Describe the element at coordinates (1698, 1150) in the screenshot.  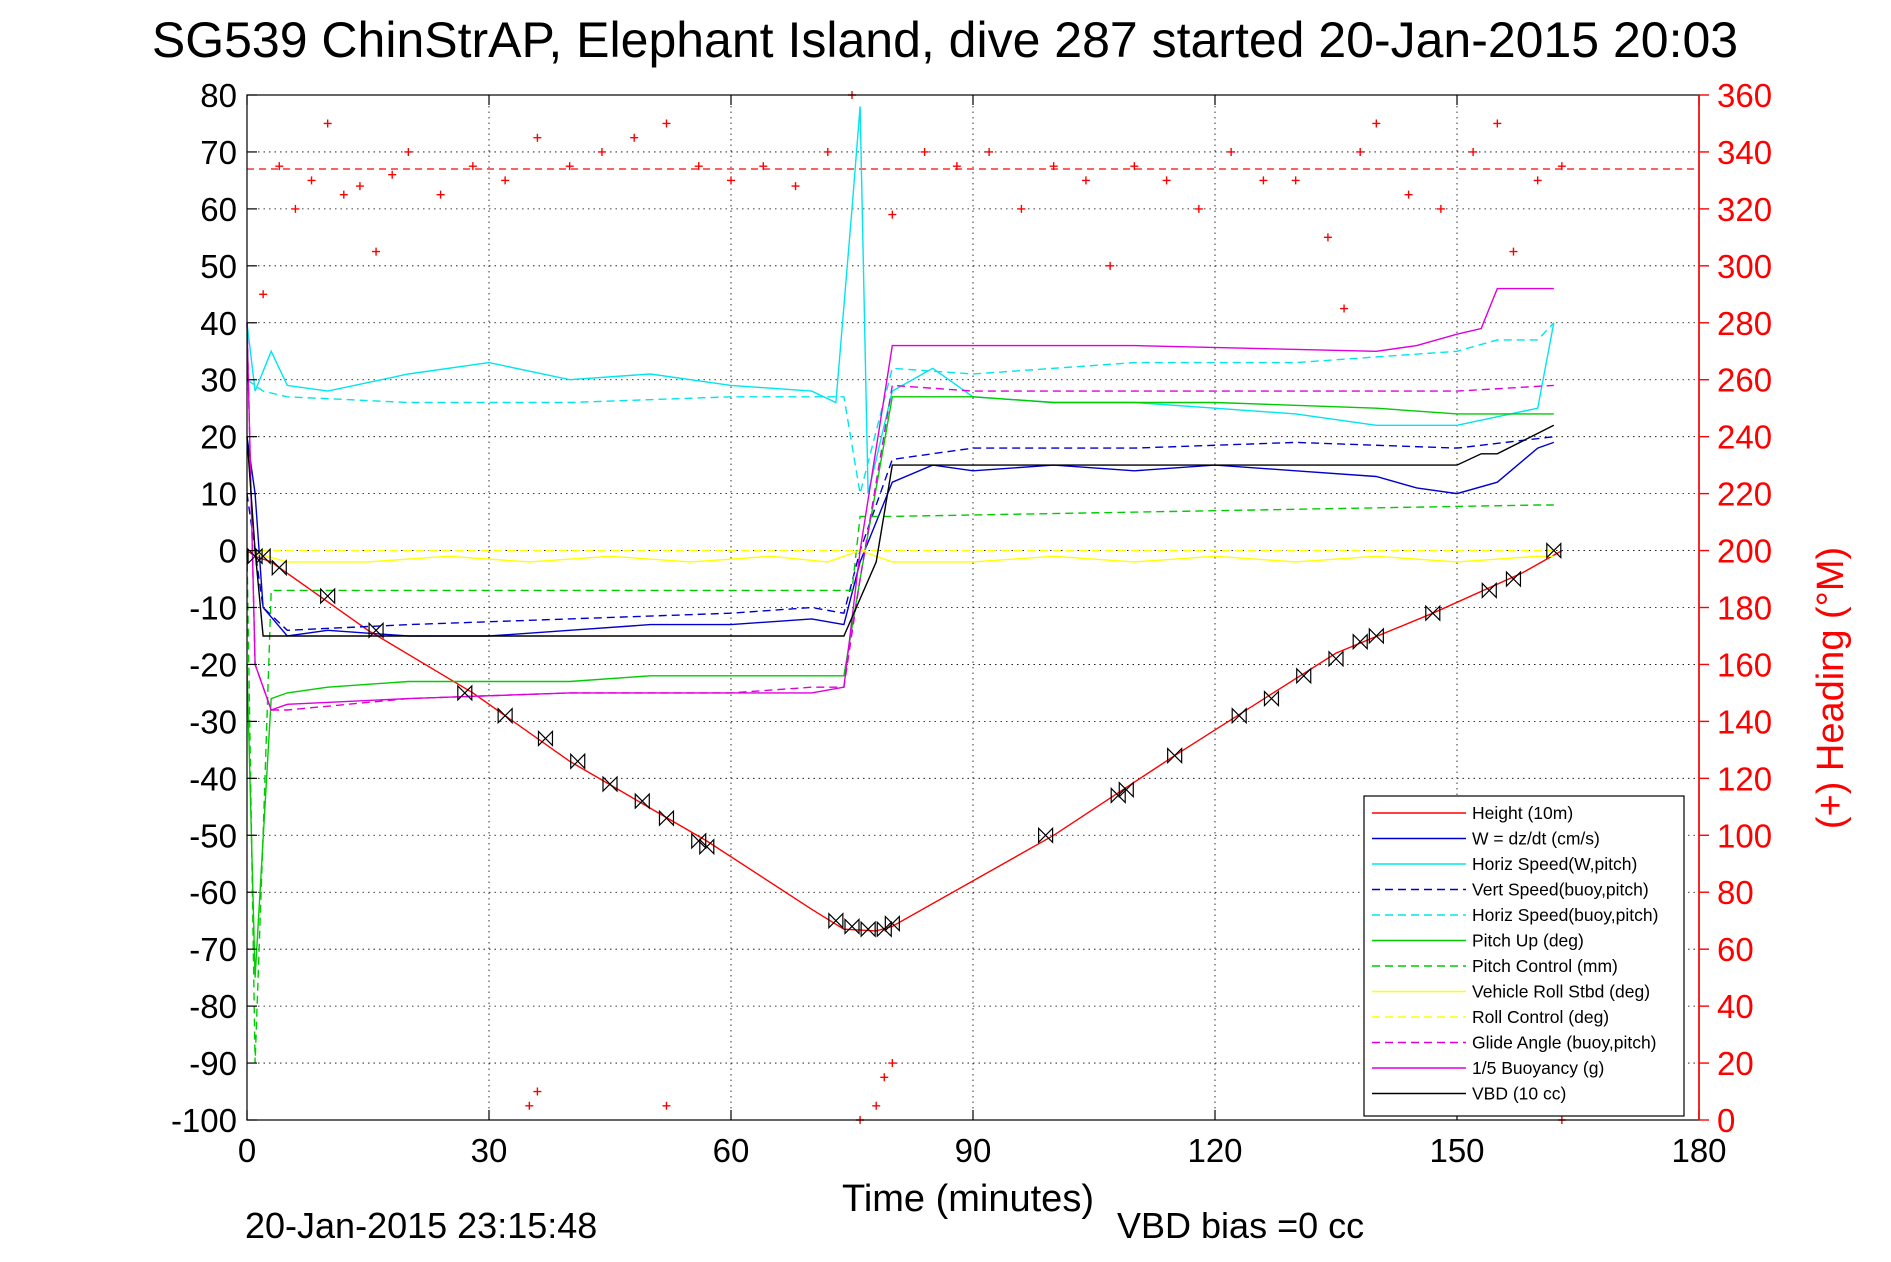
I see `x-tick-label: 180` at that location.